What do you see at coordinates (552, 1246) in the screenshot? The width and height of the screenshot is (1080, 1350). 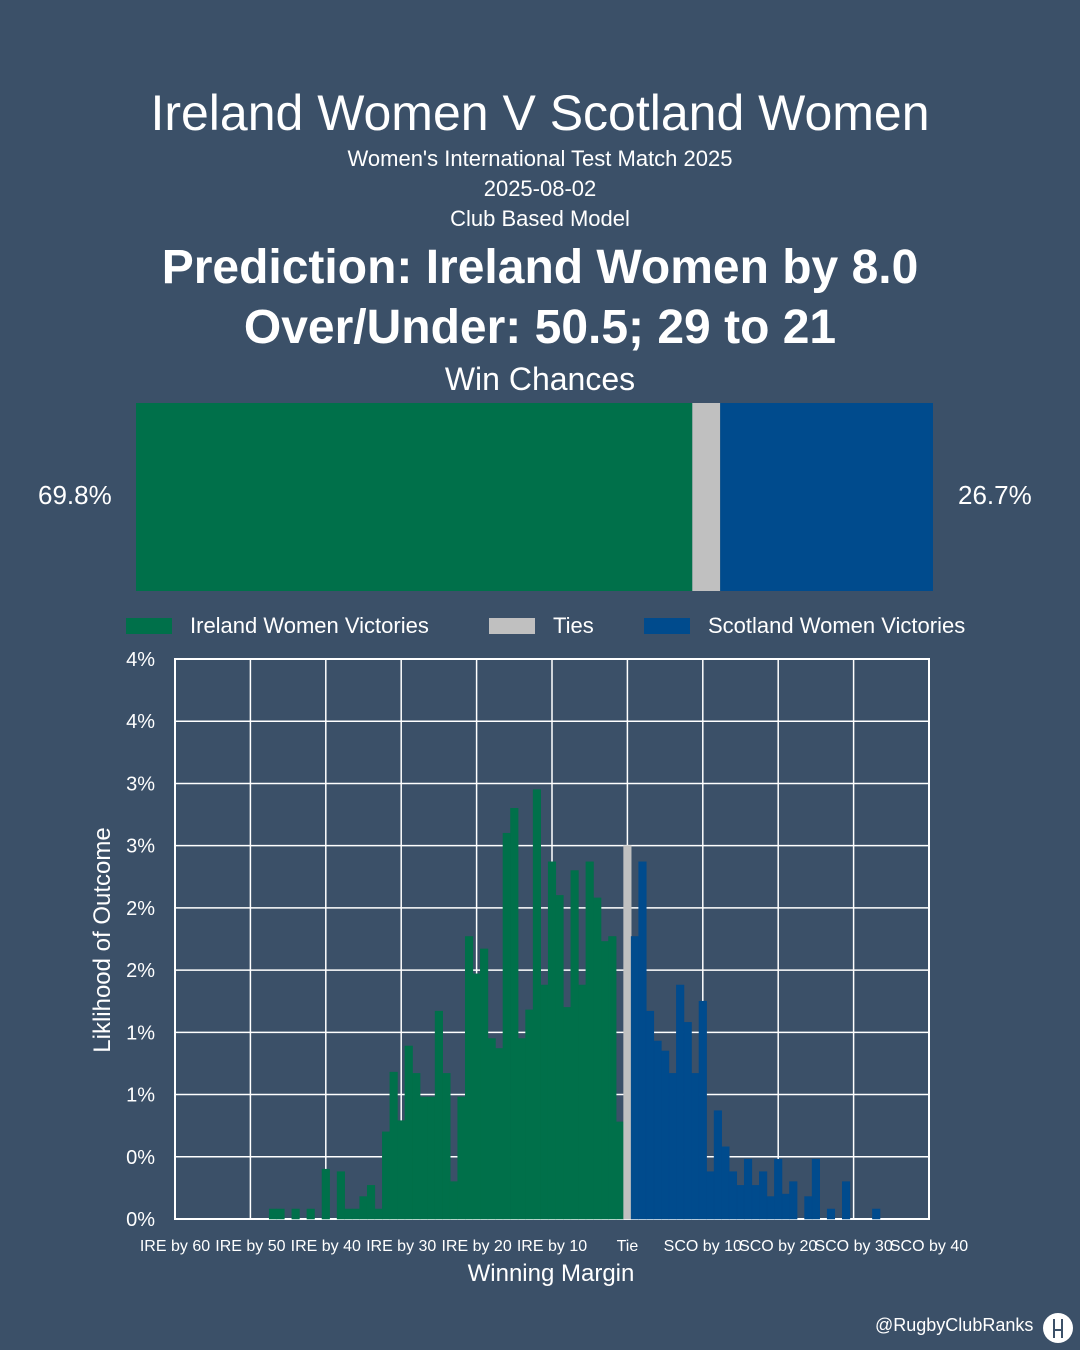 I see `x-tick-label-5: IRE by 10` at bounding box center [552, 1246].